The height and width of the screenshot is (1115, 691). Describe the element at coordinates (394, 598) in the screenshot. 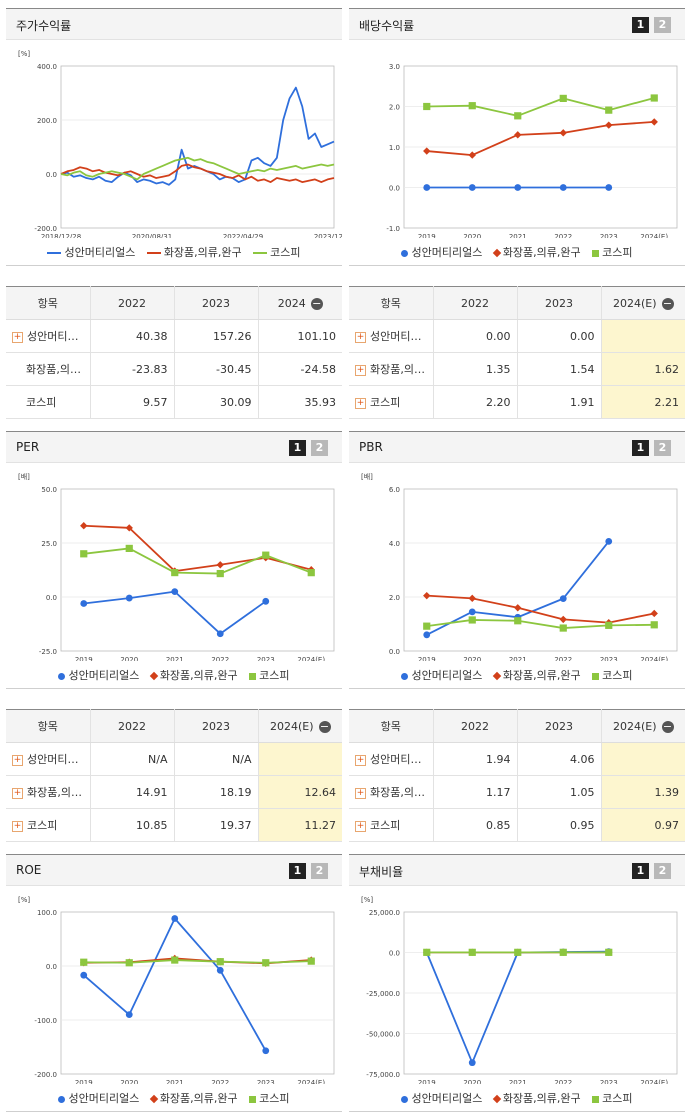

I see `y-tick-label: 2.0` at that location.